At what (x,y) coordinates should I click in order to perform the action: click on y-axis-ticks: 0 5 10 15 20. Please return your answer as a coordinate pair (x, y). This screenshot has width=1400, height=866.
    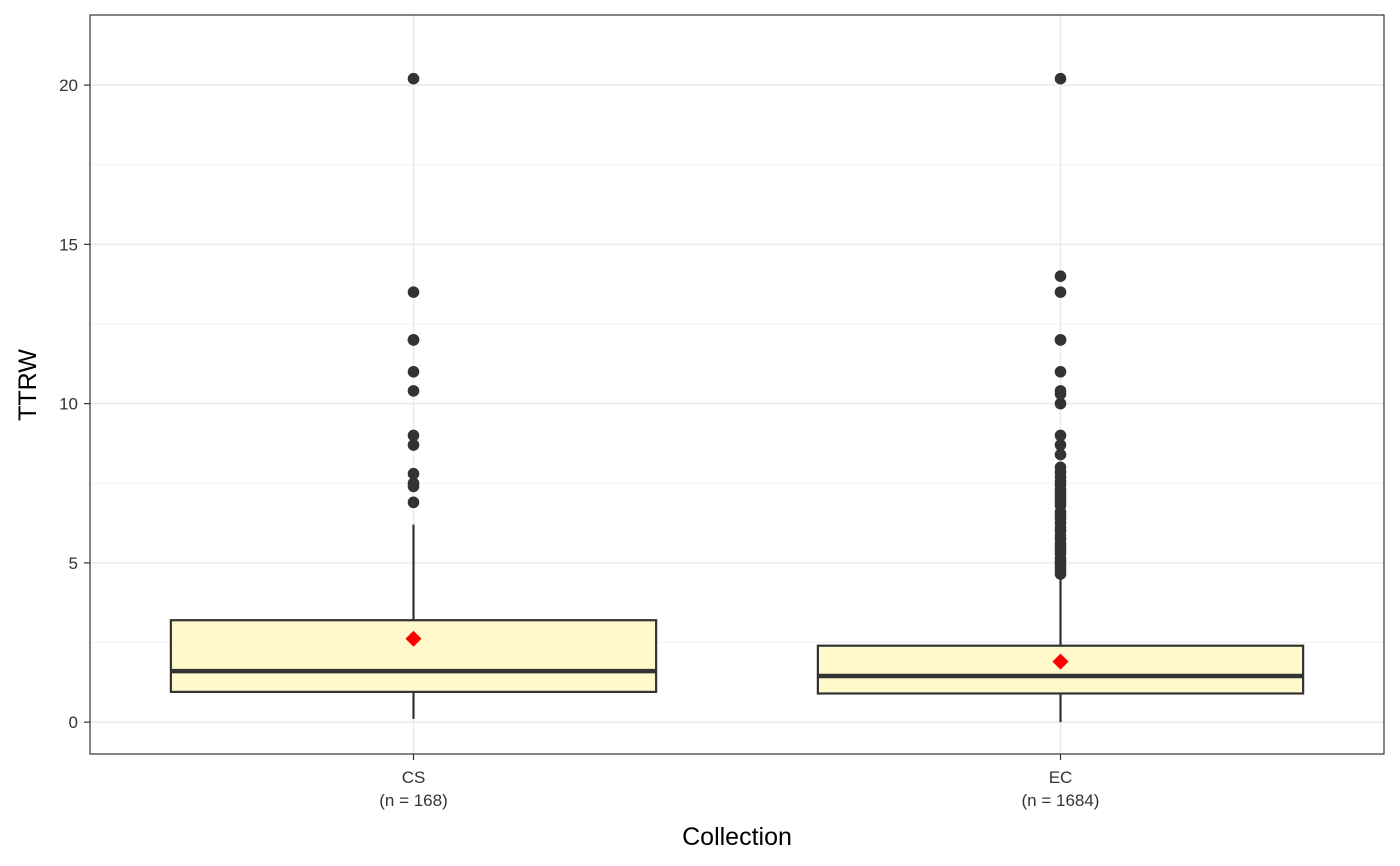
    Looking at the image, I should click on (74, 404).